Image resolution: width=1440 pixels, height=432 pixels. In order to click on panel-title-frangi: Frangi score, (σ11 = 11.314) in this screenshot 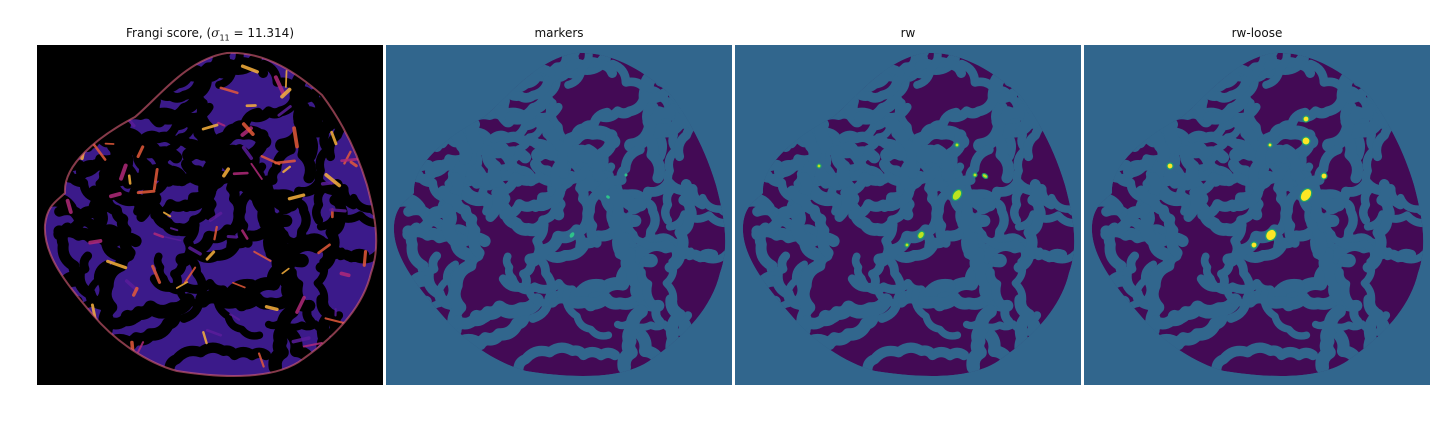, I will do `click(210, 35)`.